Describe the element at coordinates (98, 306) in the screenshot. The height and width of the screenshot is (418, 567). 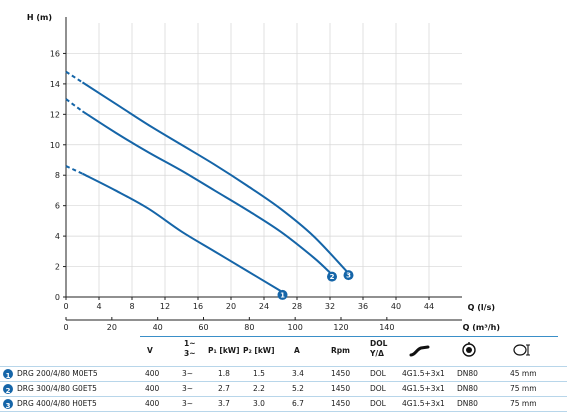
I see `x-tick-label: 4` at that location.